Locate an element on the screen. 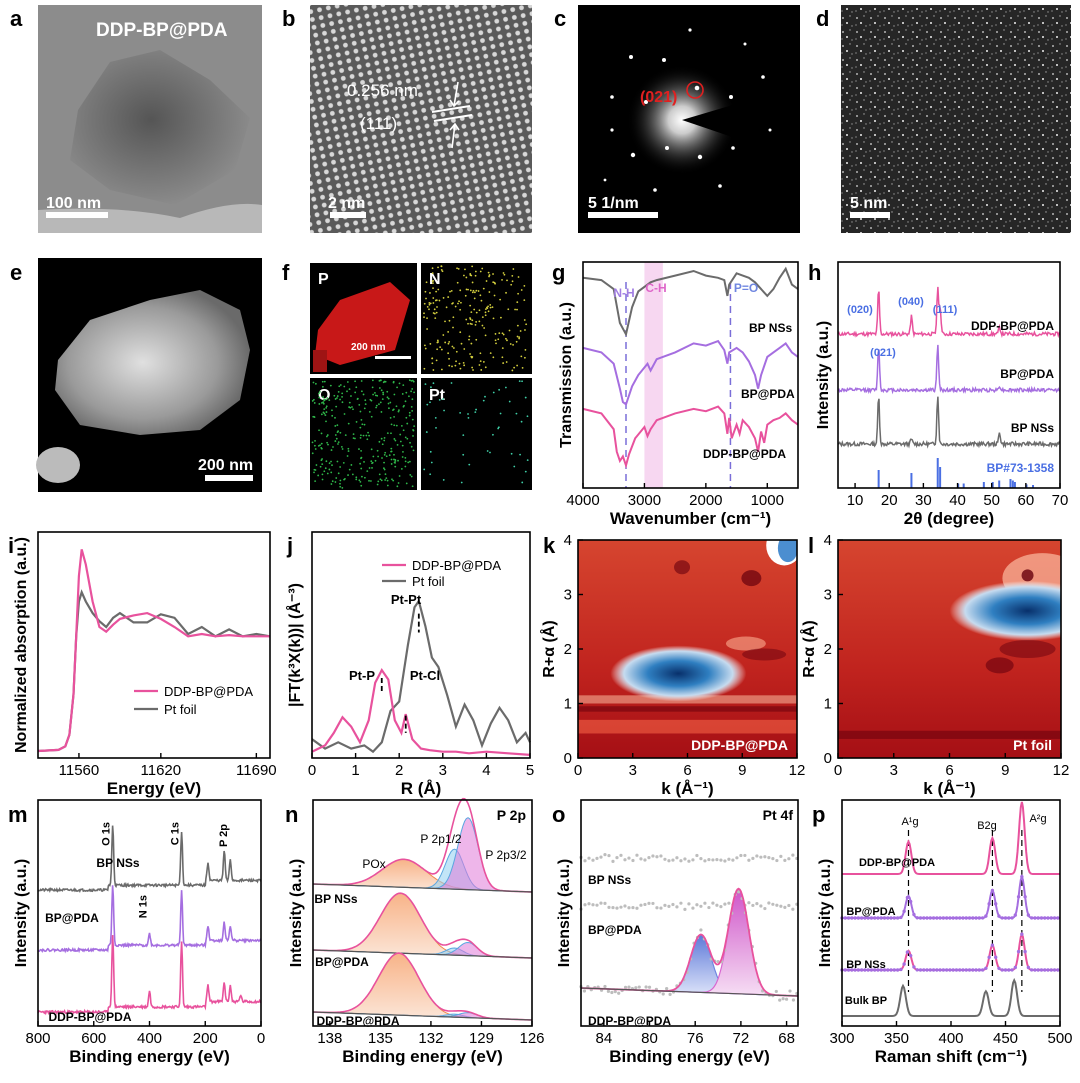 Image resolution: width=1080 pixels, height=1083 pixels. x-tick-label: 0 is located at coordinates (838, 770).